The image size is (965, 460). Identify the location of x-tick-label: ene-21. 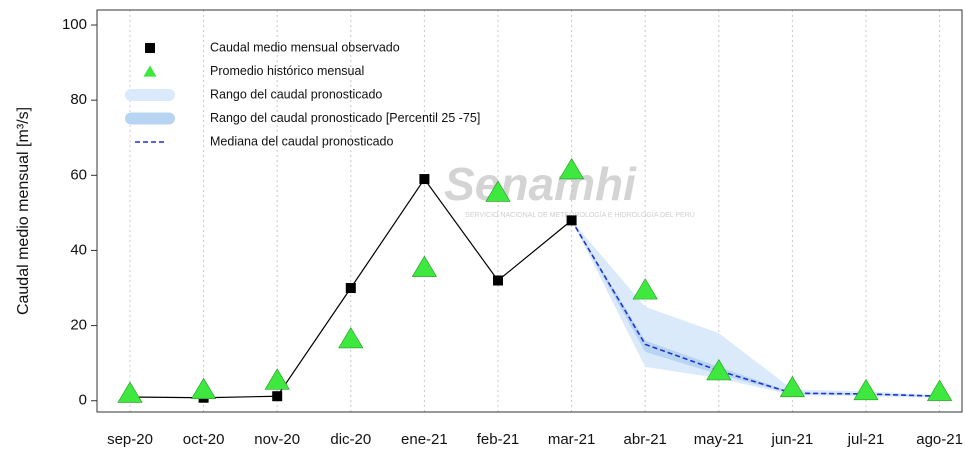
(424, 439).